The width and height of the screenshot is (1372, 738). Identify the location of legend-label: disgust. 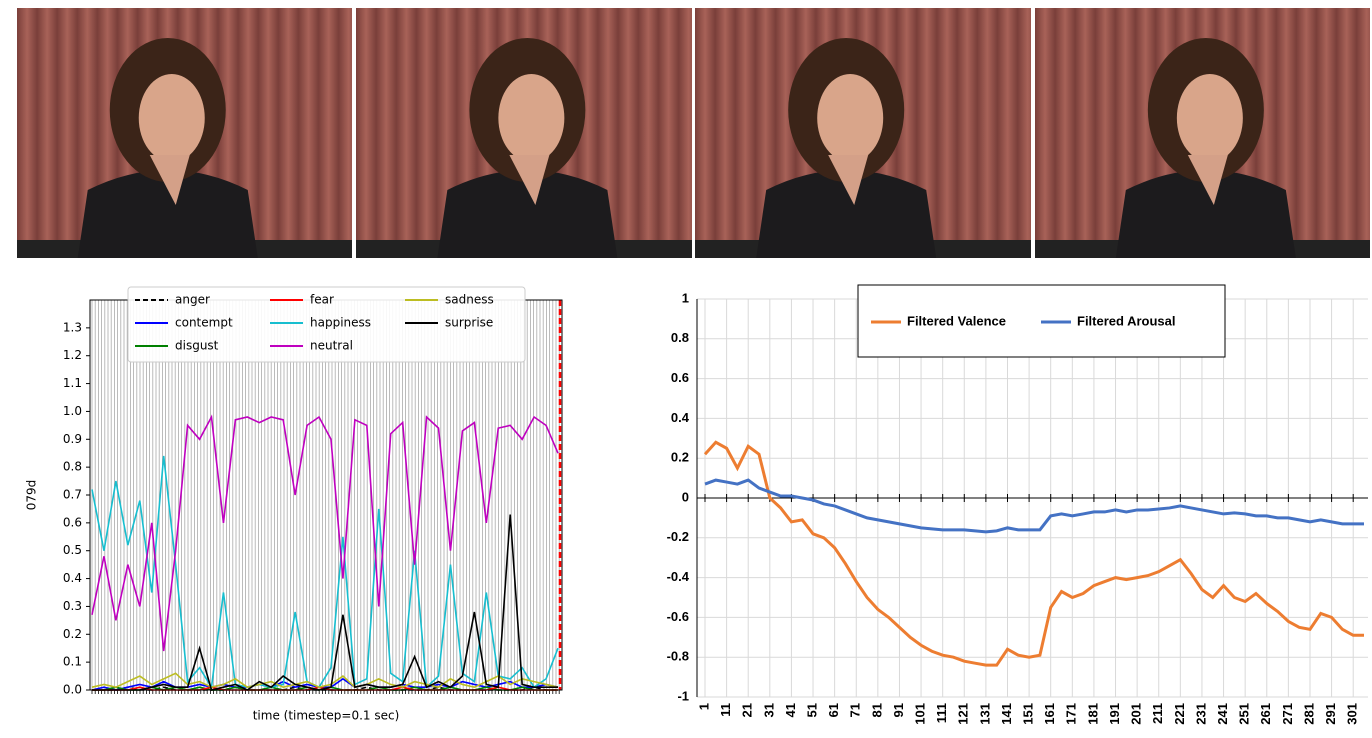
(197, 346).